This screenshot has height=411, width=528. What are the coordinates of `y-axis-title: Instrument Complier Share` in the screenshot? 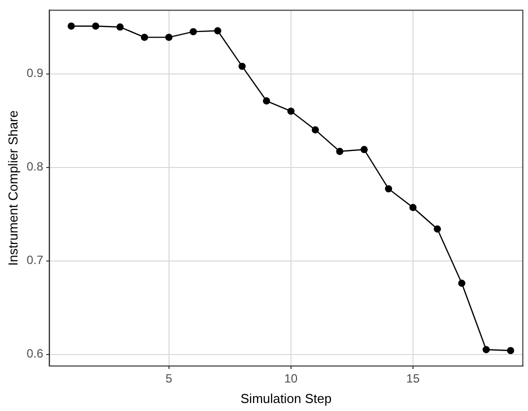 It's located at (12, 188).